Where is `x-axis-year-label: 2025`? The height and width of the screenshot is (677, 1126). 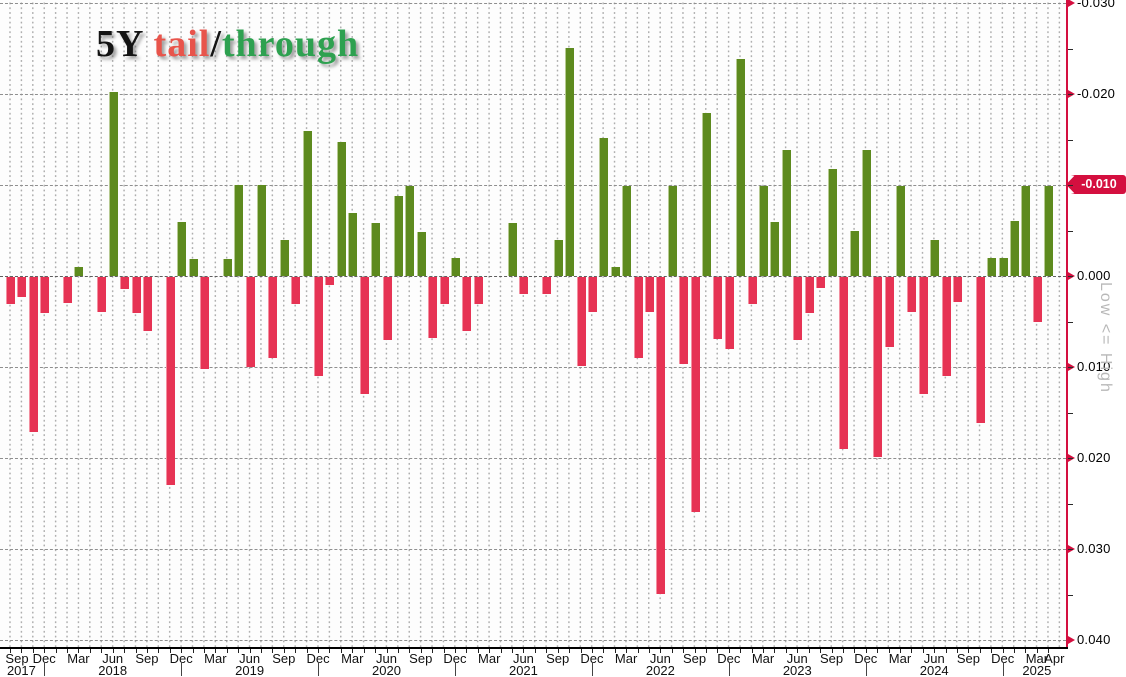
x-axis-year-label: 2025 is located at coordinates (1037, 670).